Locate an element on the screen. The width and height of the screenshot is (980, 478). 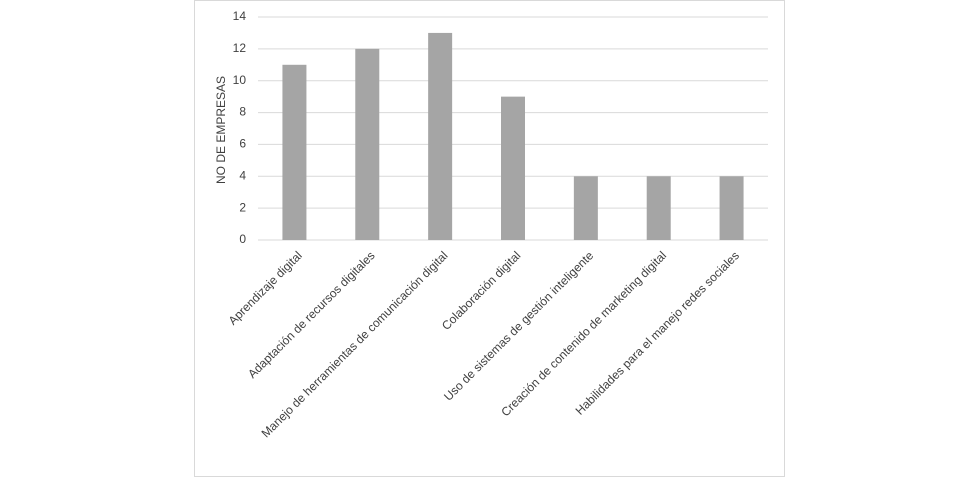
y-tick-label: 8 is located at coordinates (242, 112).